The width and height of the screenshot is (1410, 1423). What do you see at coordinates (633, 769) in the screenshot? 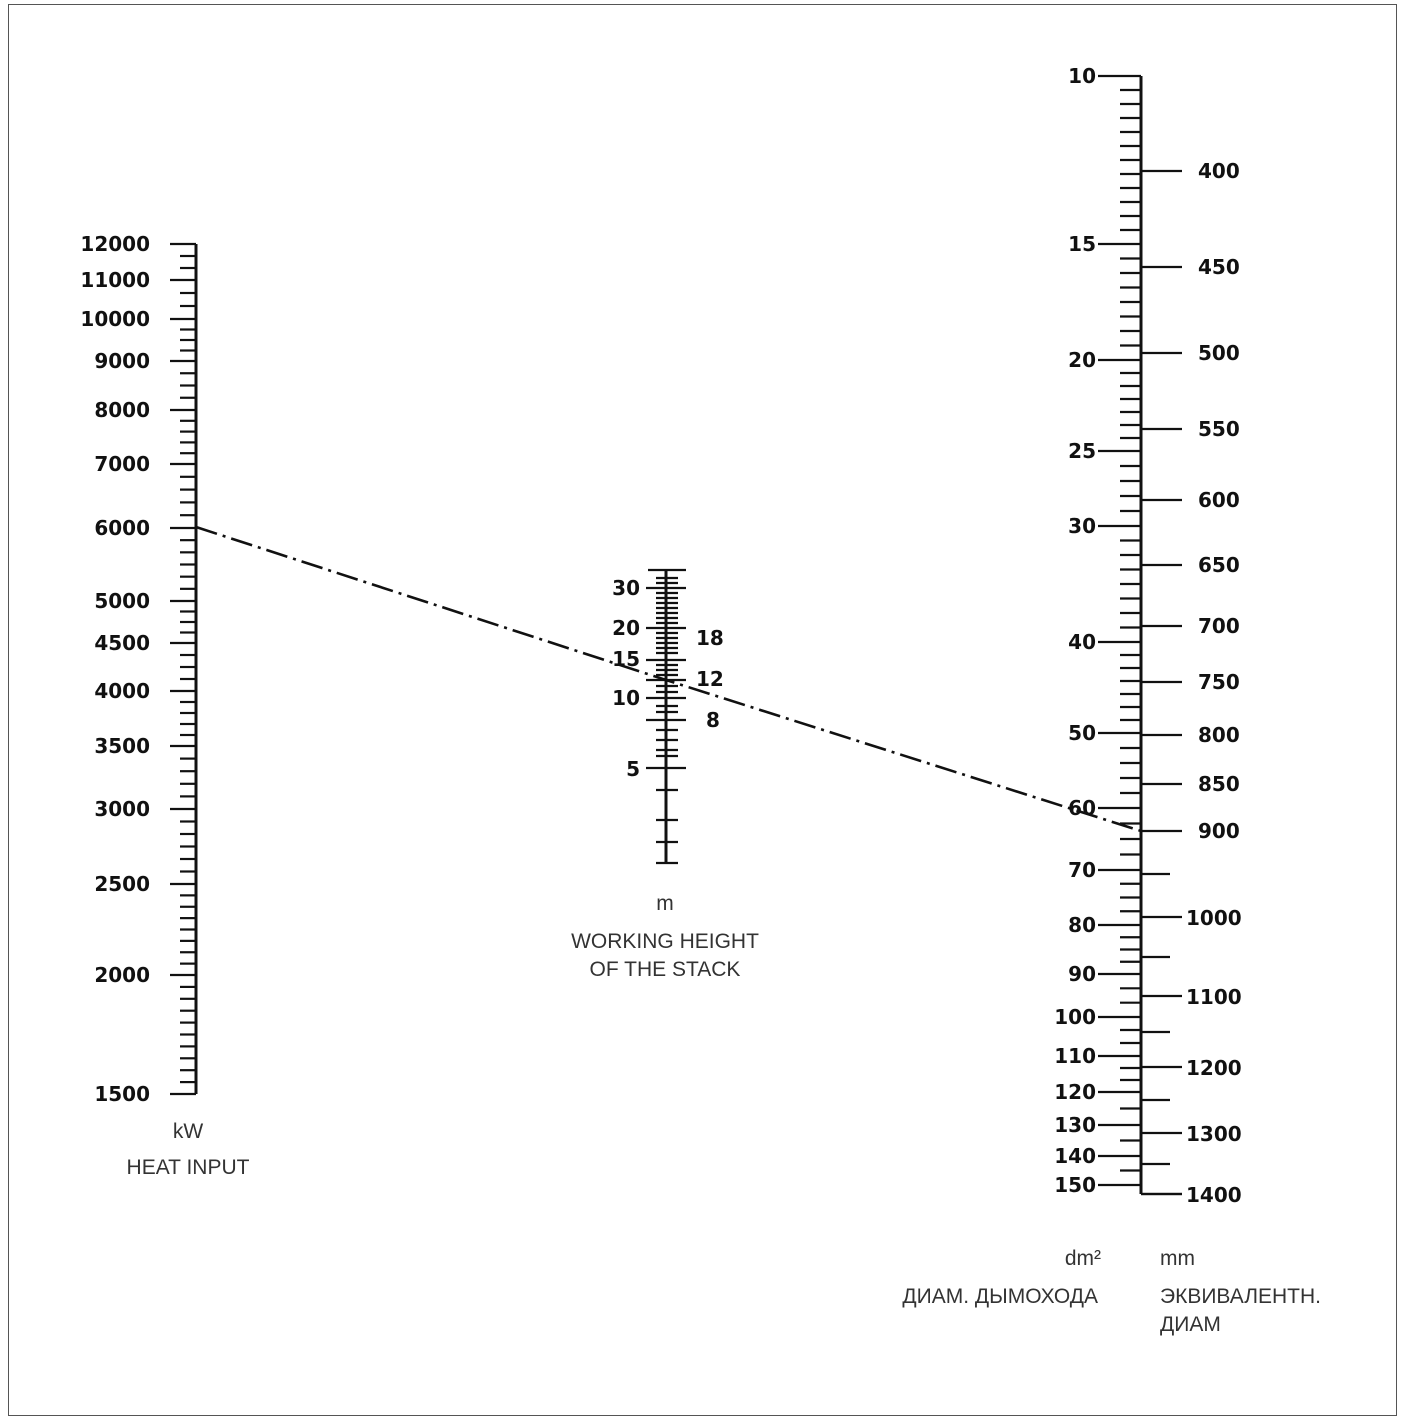
I see `height-label: 5` at bounding box center [633, 769].